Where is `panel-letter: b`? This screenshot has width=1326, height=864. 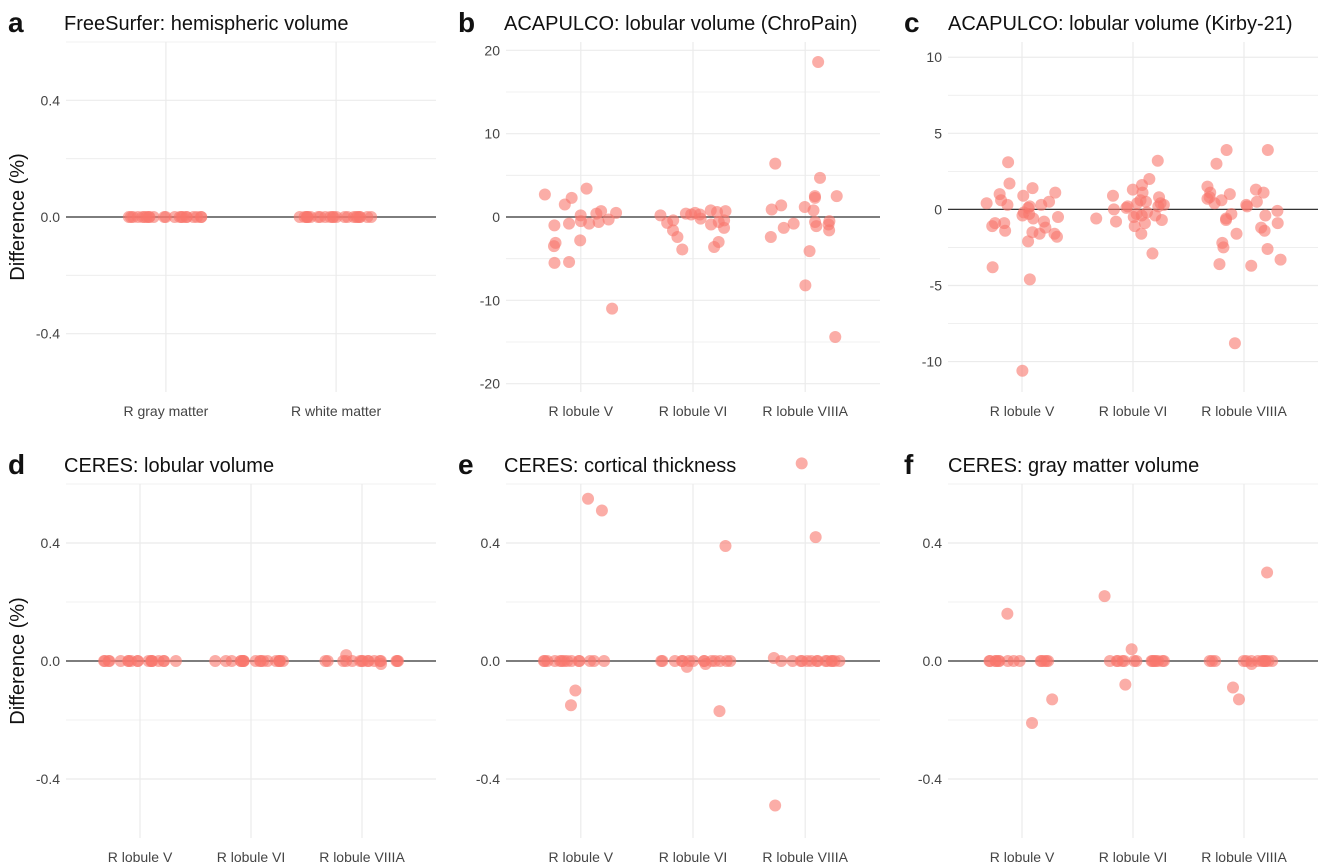
panel-letter: b is located at coordinates (466, 22).